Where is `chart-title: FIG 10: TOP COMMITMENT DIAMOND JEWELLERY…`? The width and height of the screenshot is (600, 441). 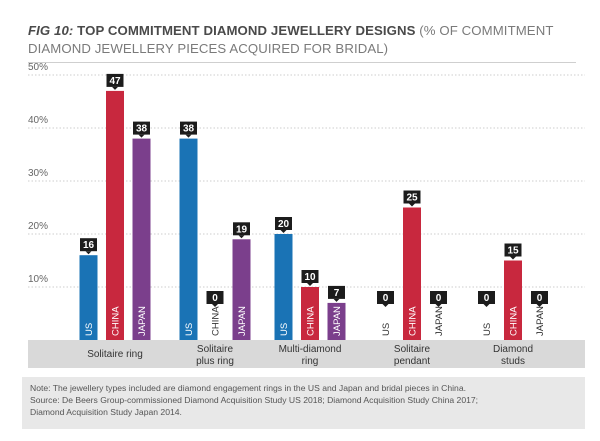
chart-title: FIG 10: TOP COMMITMENT DIAMOND JEWELLERY… is located at coordinates (308, 40).